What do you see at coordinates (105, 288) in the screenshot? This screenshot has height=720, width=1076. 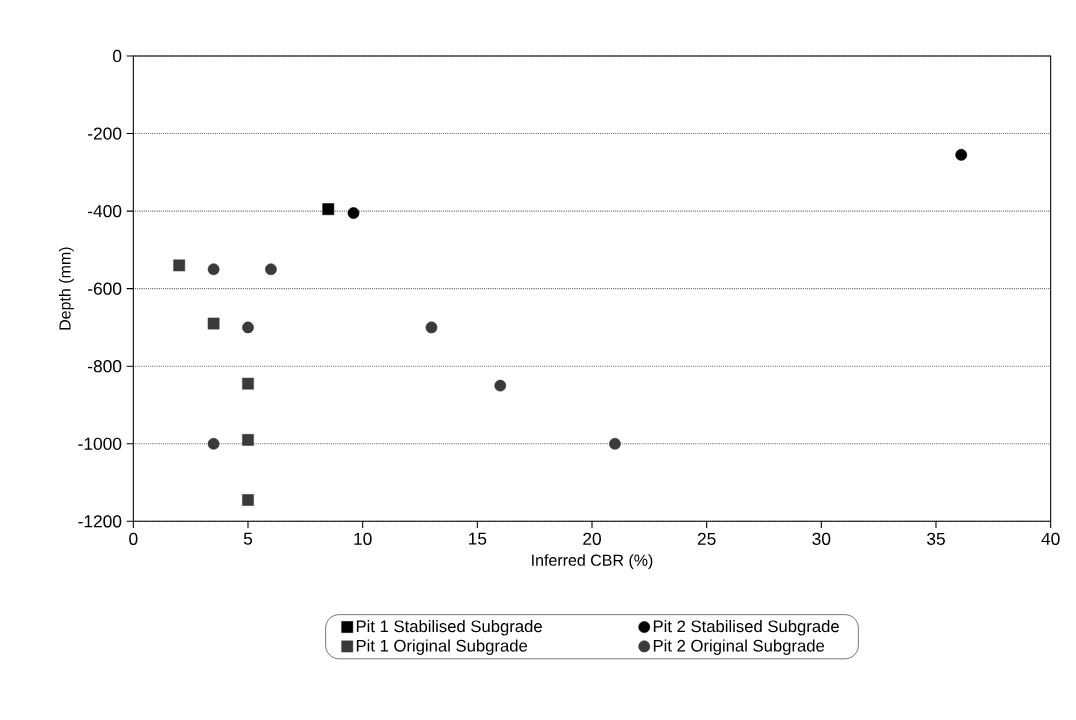 I see `y-tick-label: -600` at bounding box center [105, 288].